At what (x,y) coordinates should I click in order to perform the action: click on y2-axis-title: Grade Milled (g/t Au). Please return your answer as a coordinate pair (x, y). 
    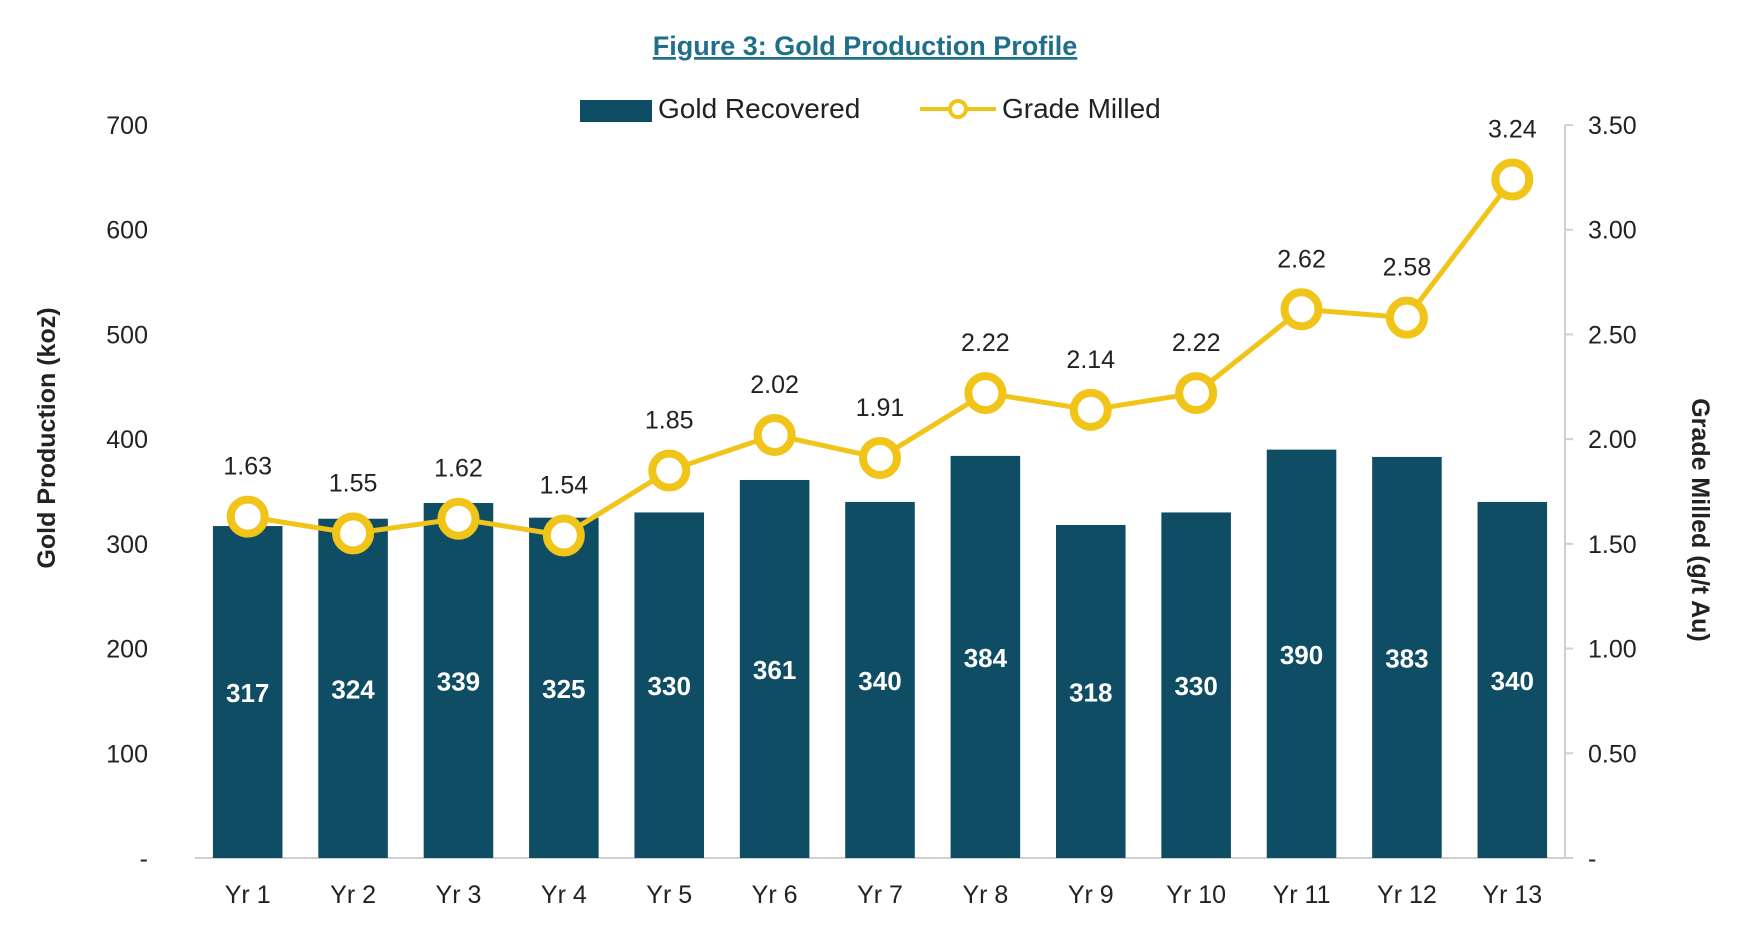
    Looking at the image, I should click on (1700, 520).